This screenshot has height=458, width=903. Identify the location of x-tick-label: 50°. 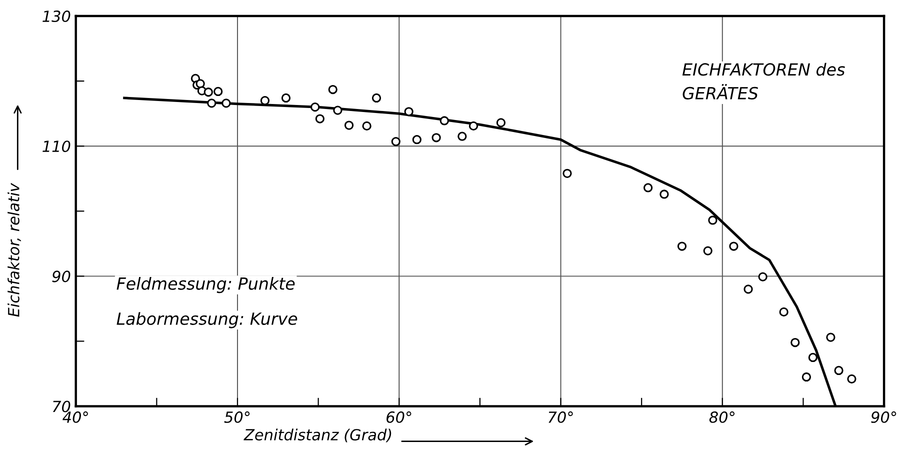
(237, 417).